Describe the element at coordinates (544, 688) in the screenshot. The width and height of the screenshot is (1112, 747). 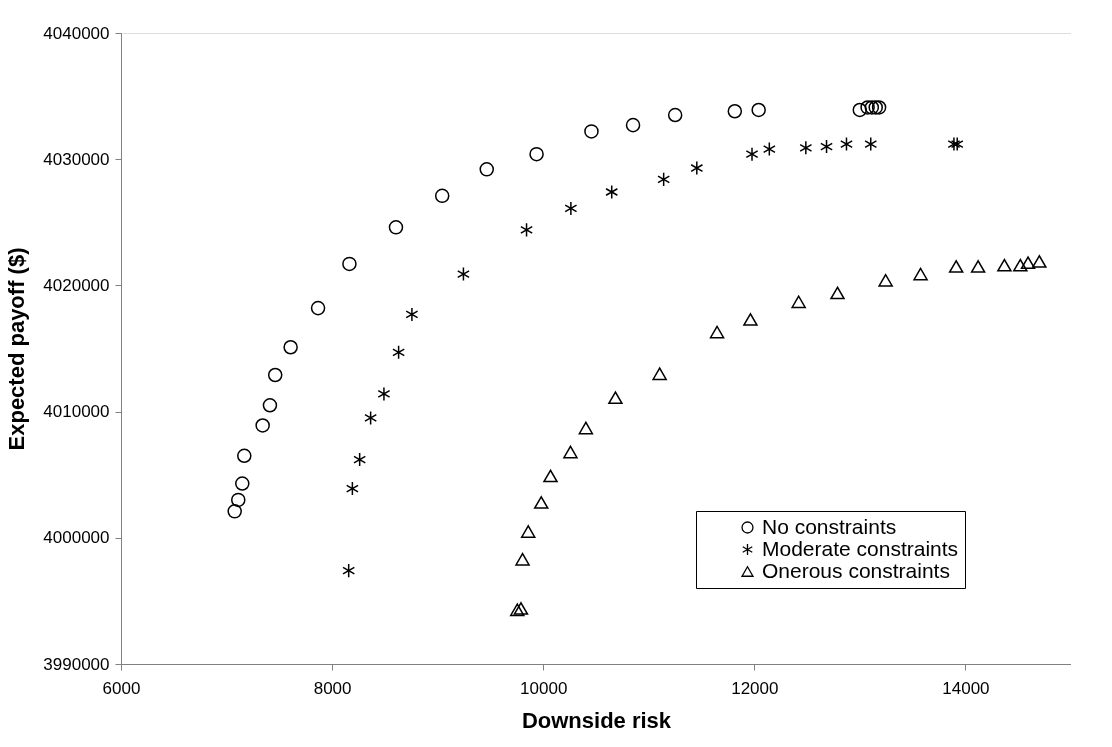
I see `x-tick-label: 10000` at that location.